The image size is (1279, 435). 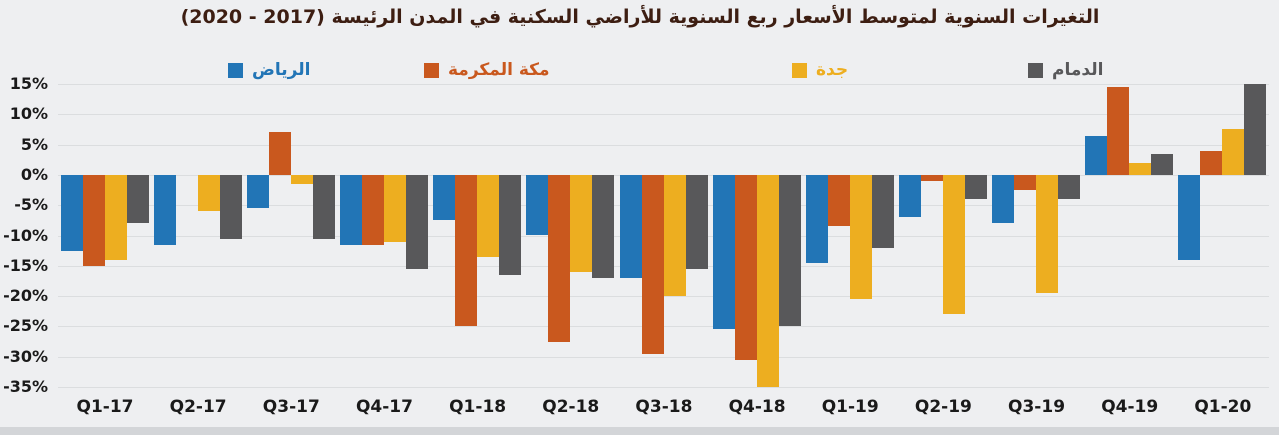 I want to click on legend-label-dammam: الدمام, so click(x=1078, y=70).